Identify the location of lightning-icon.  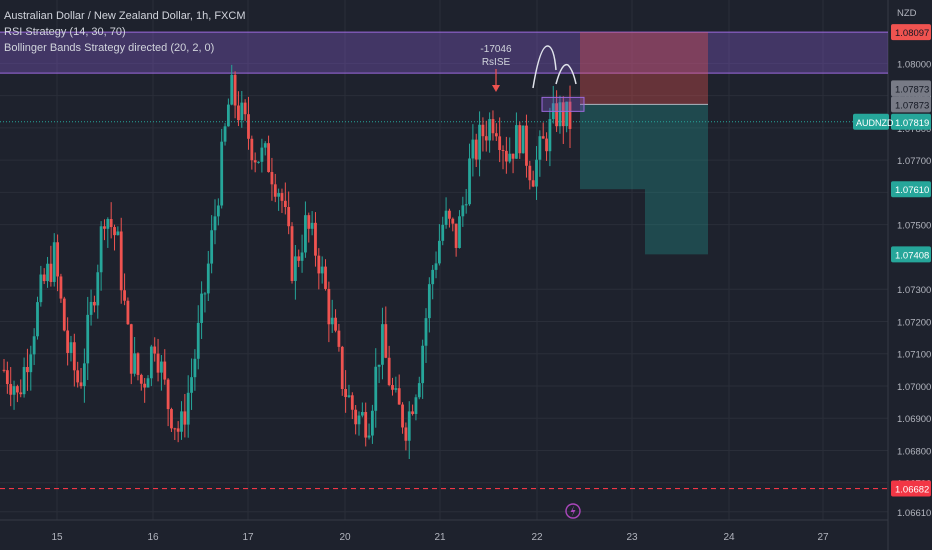
(573, 511).